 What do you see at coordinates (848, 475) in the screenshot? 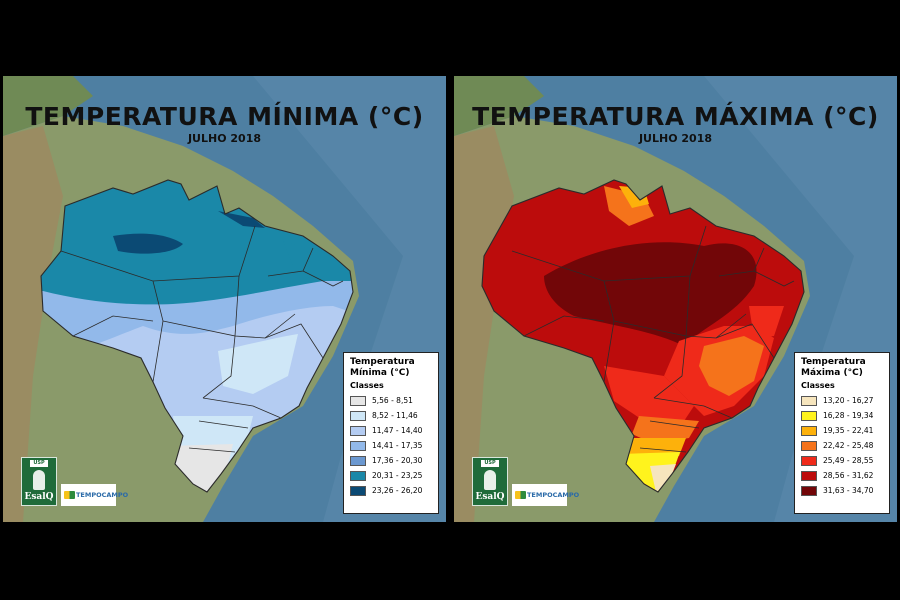
I see `legend-label: 28,56 - 31,62` at bounding box center [848, 475].